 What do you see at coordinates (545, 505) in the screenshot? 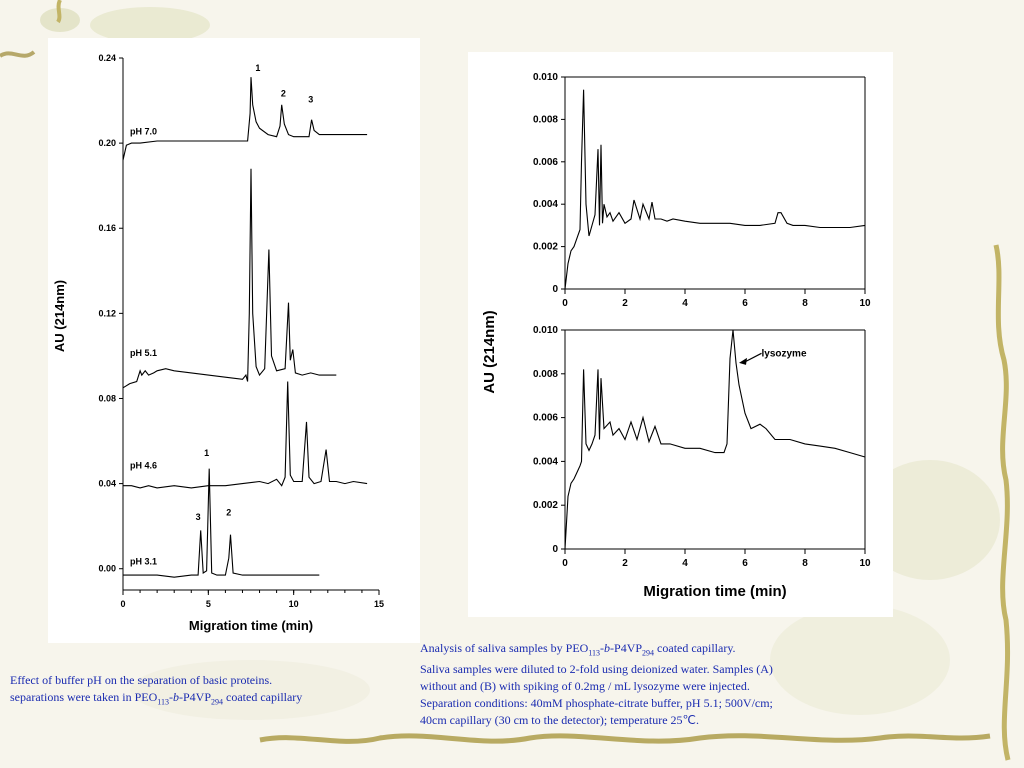
I see `panel-b-y-tick-label: 0.002` at bounding box center [545, 505].